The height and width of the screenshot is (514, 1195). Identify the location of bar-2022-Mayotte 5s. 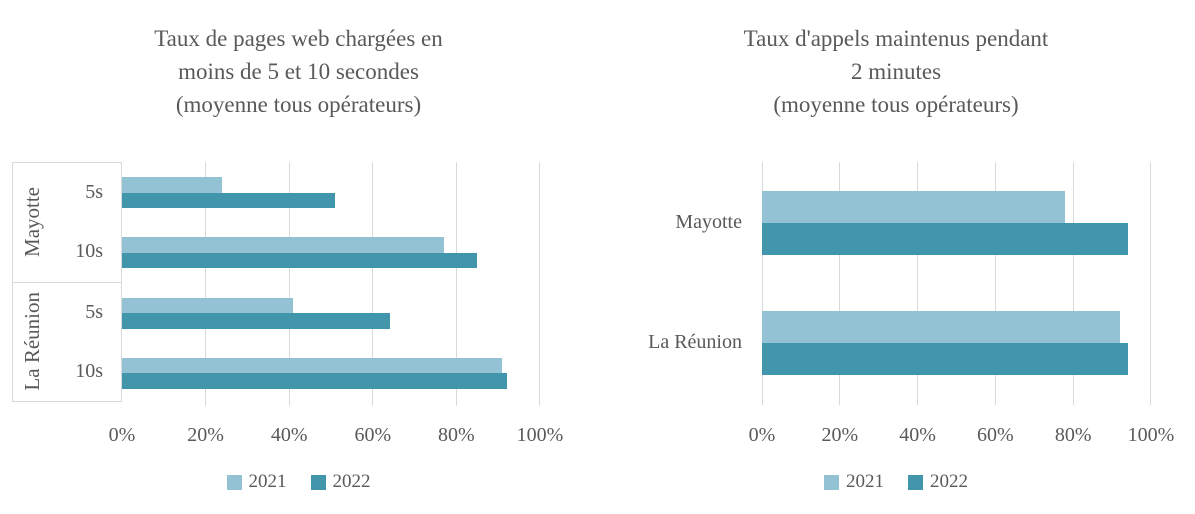
(229, 200).